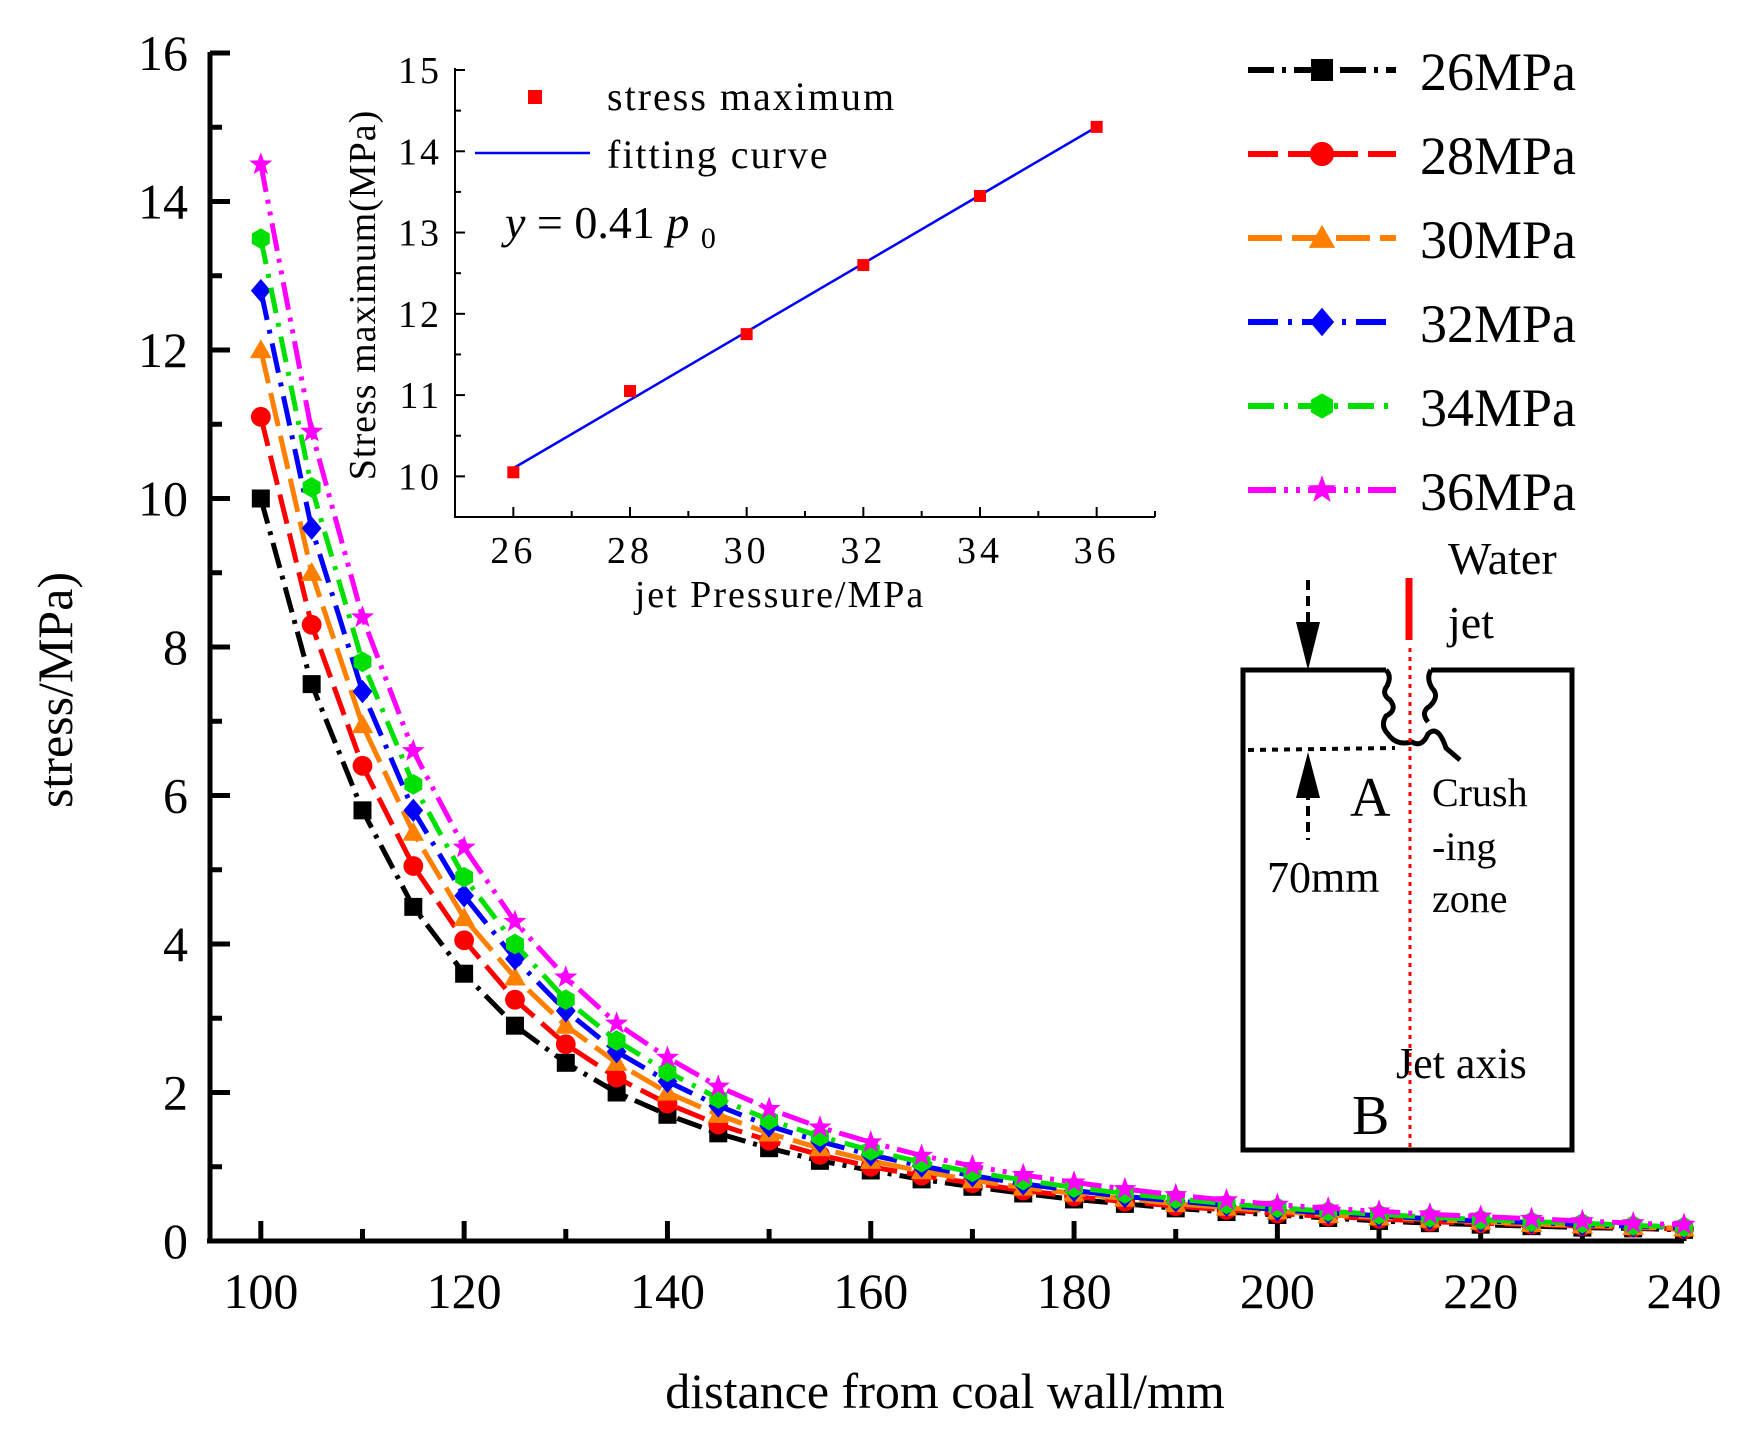 This screenshot has width=1741, height=1431. What do you see at coordinates (1321, 749) in the screenshot?
I see `crushing-depth-line` at bounding box center [1321, 749].